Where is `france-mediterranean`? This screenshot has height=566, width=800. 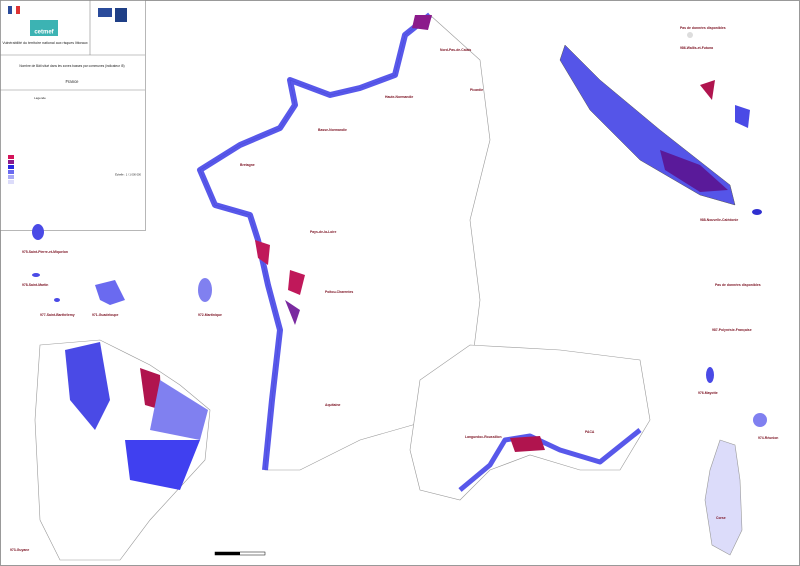
france-mediterranean is located at coordinates (530, 422).